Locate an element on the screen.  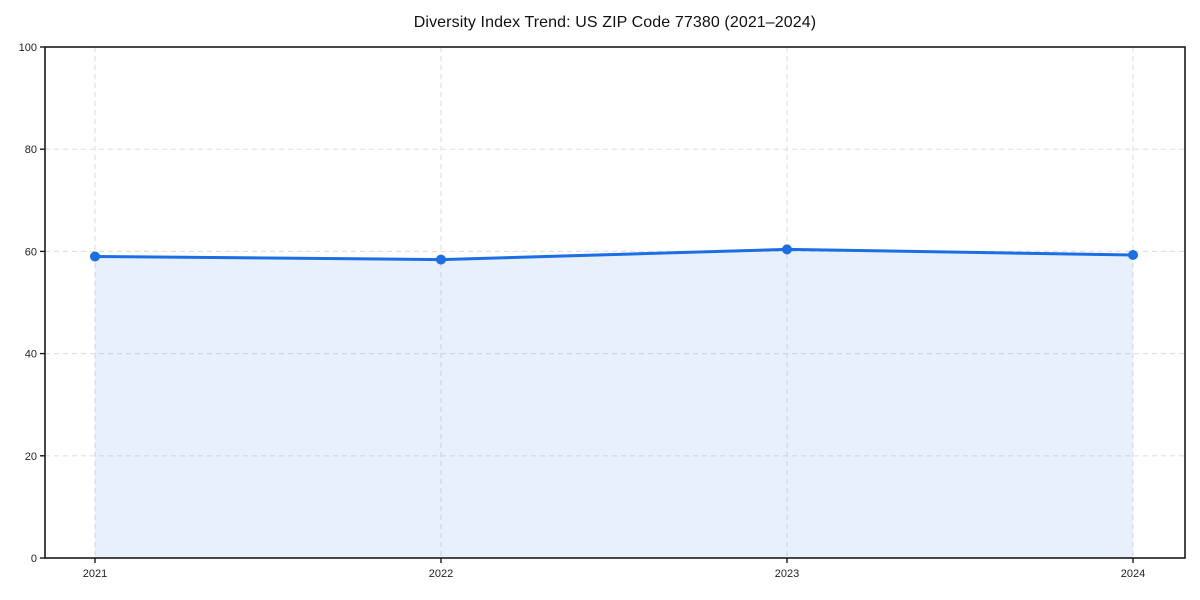
data-point-2022 is located at coordinates (441, 259).